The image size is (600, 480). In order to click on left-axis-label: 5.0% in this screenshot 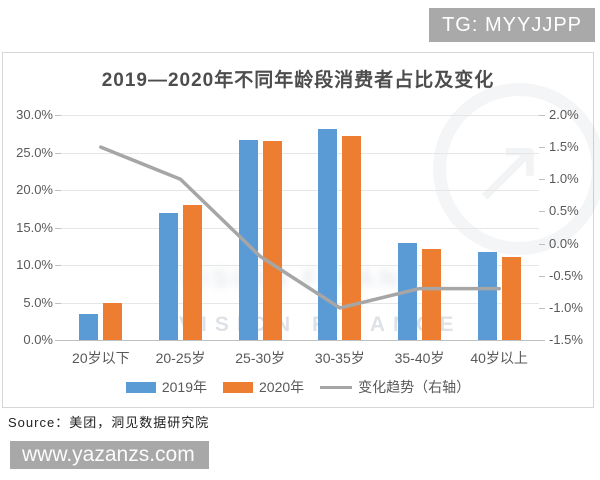, I will do `click(38, 302)`.